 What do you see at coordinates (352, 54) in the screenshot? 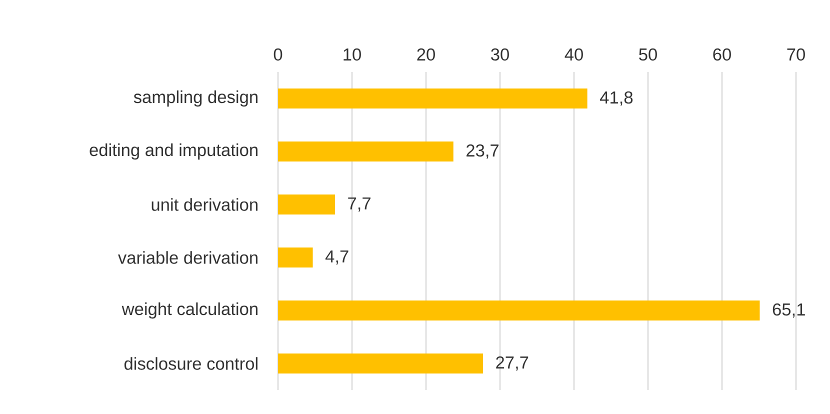
I see `x-tick-label: 10` at bounding box center [352, 54].